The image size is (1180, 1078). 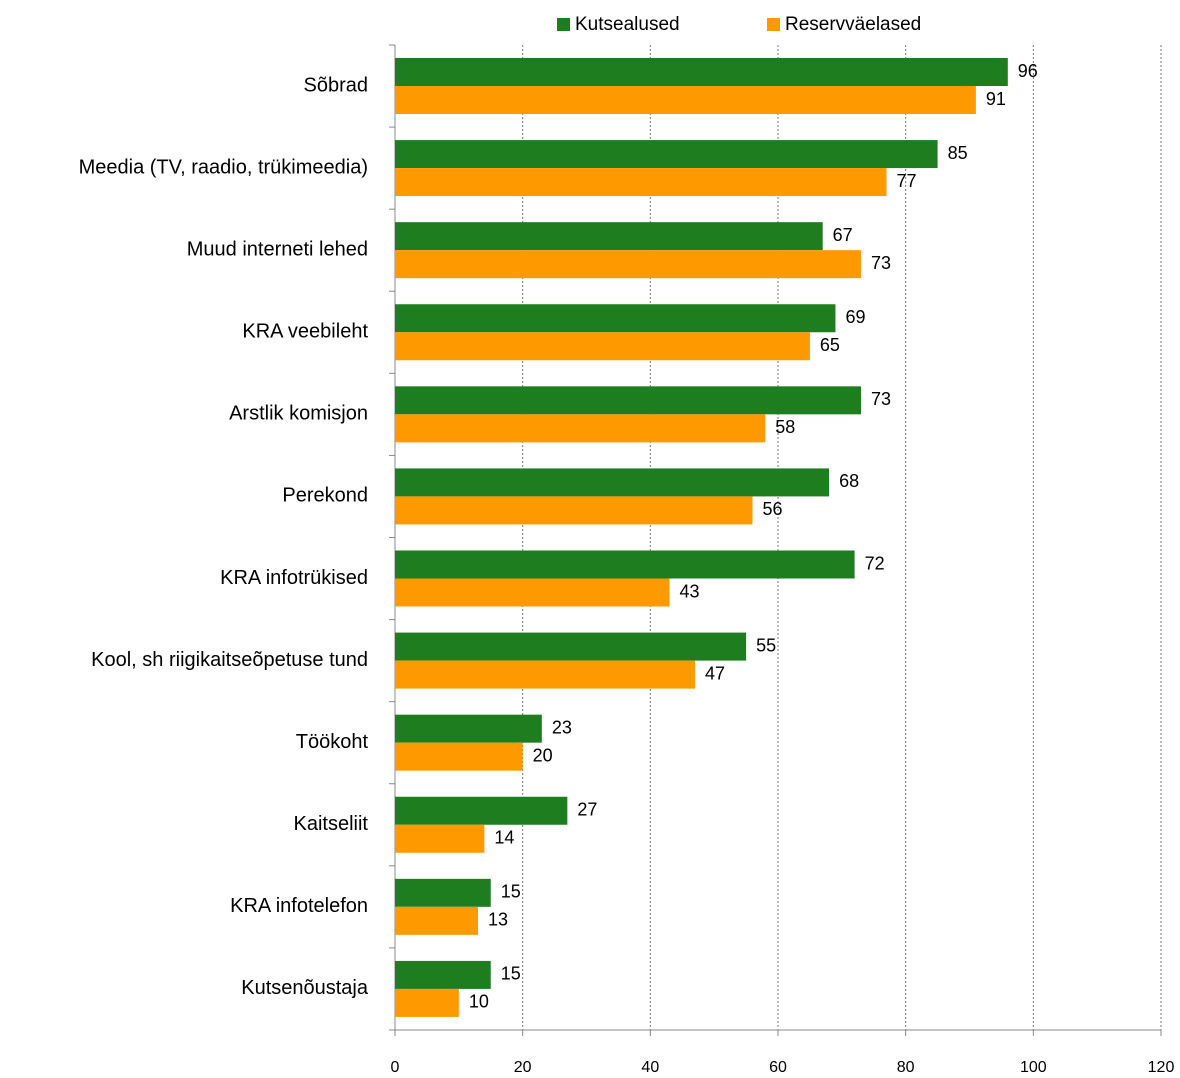 What do you see at coordinates (395, 1067) in the screenshot?
I see `x-tick-label: 0` at bounding box center [395, 1067].